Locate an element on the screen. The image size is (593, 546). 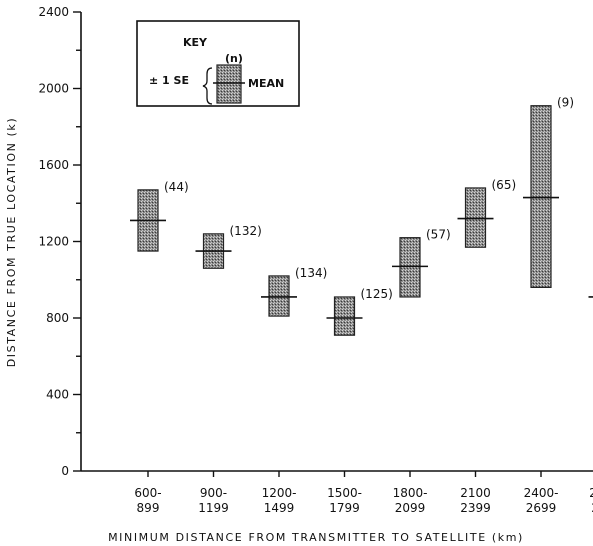
count-label: (9) is located at coordinates (565, 103).